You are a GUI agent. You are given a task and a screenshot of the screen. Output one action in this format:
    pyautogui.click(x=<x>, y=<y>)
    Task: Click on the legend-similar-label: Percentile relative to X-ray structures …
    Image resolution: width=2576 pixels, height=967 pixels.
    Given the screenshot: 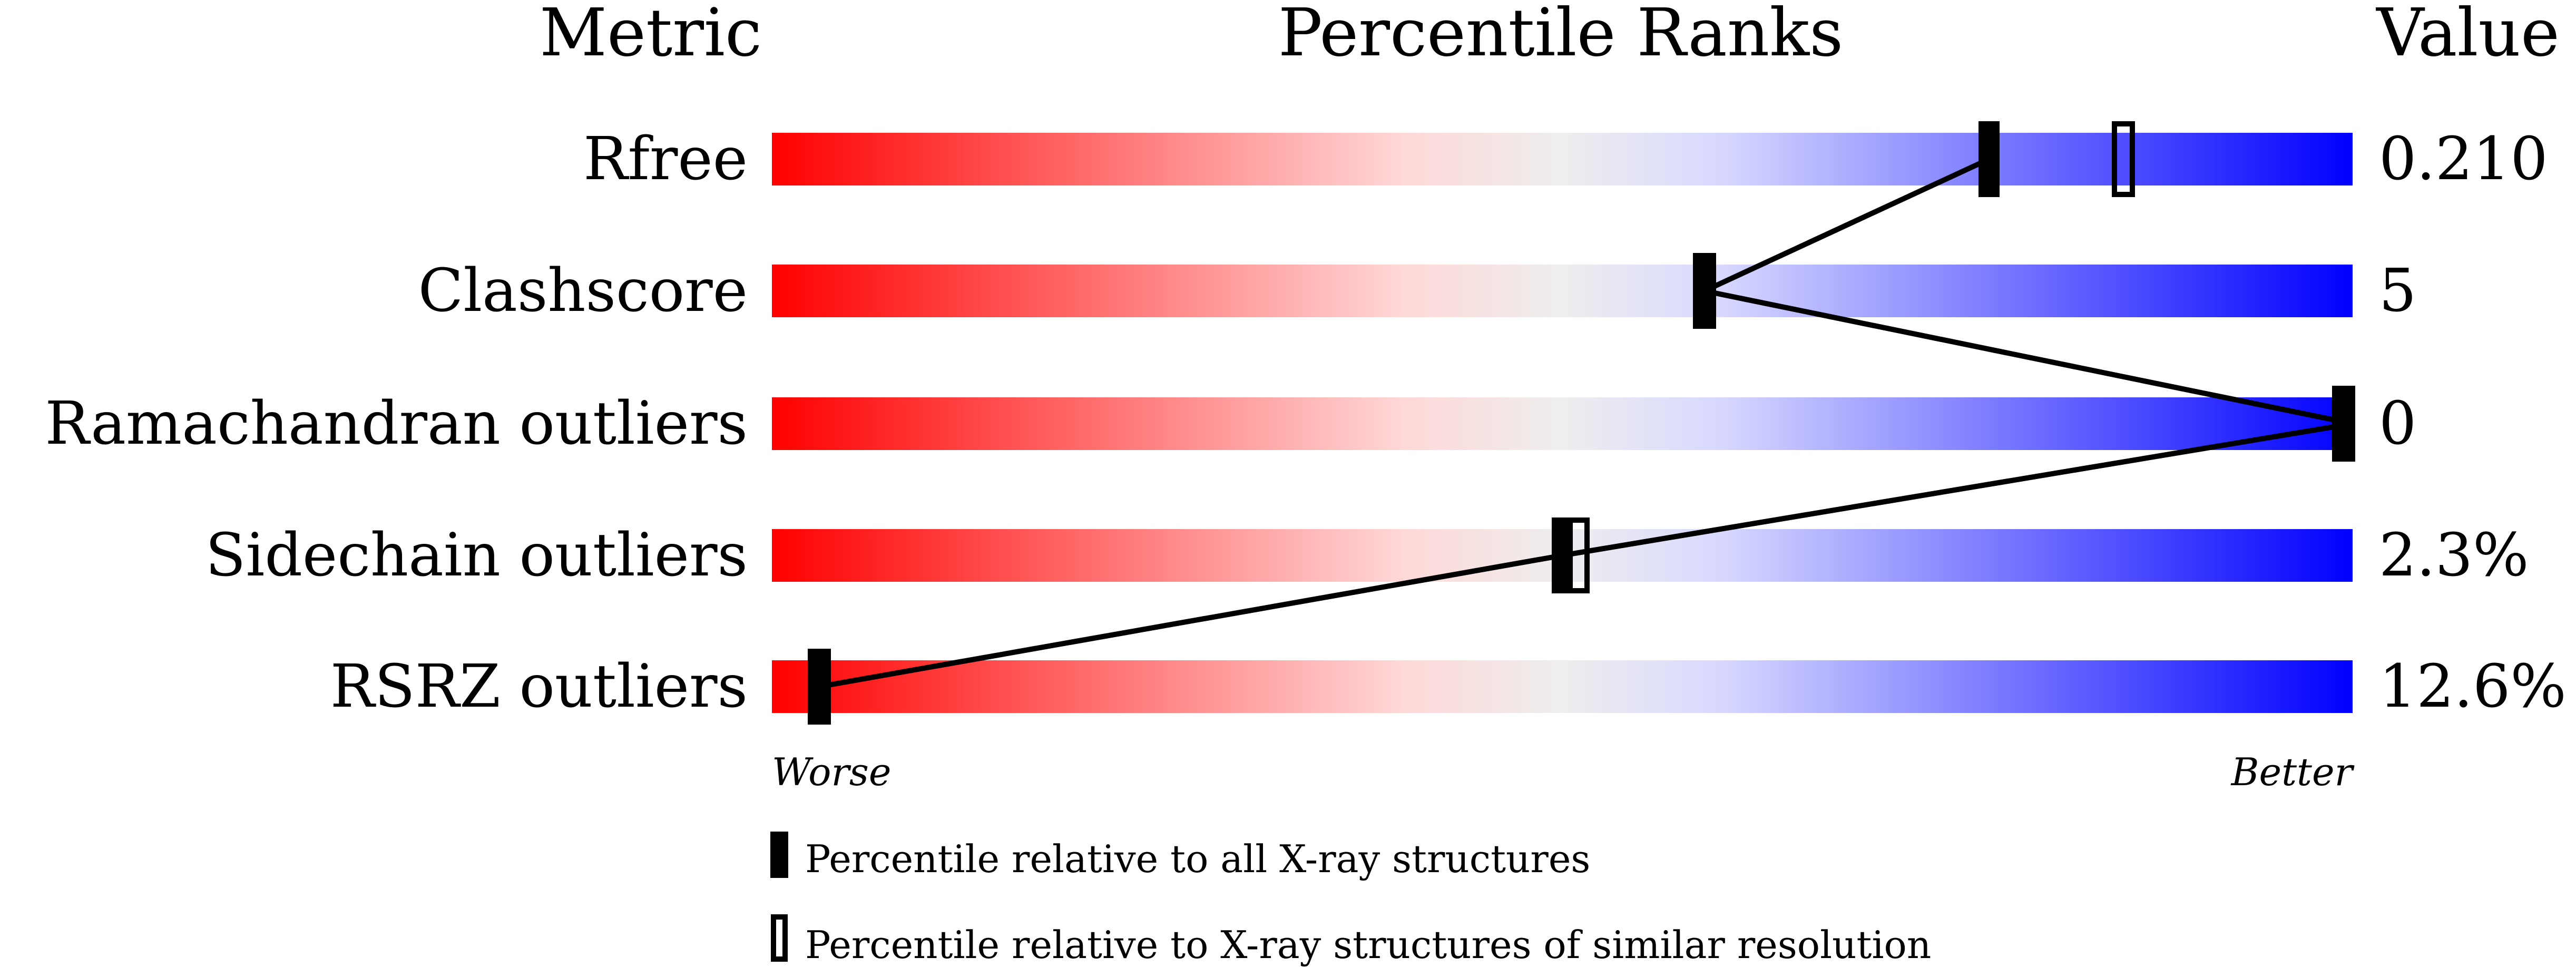 What is the action you would take?
    pyautogui.click(x=1368, y=945)
    